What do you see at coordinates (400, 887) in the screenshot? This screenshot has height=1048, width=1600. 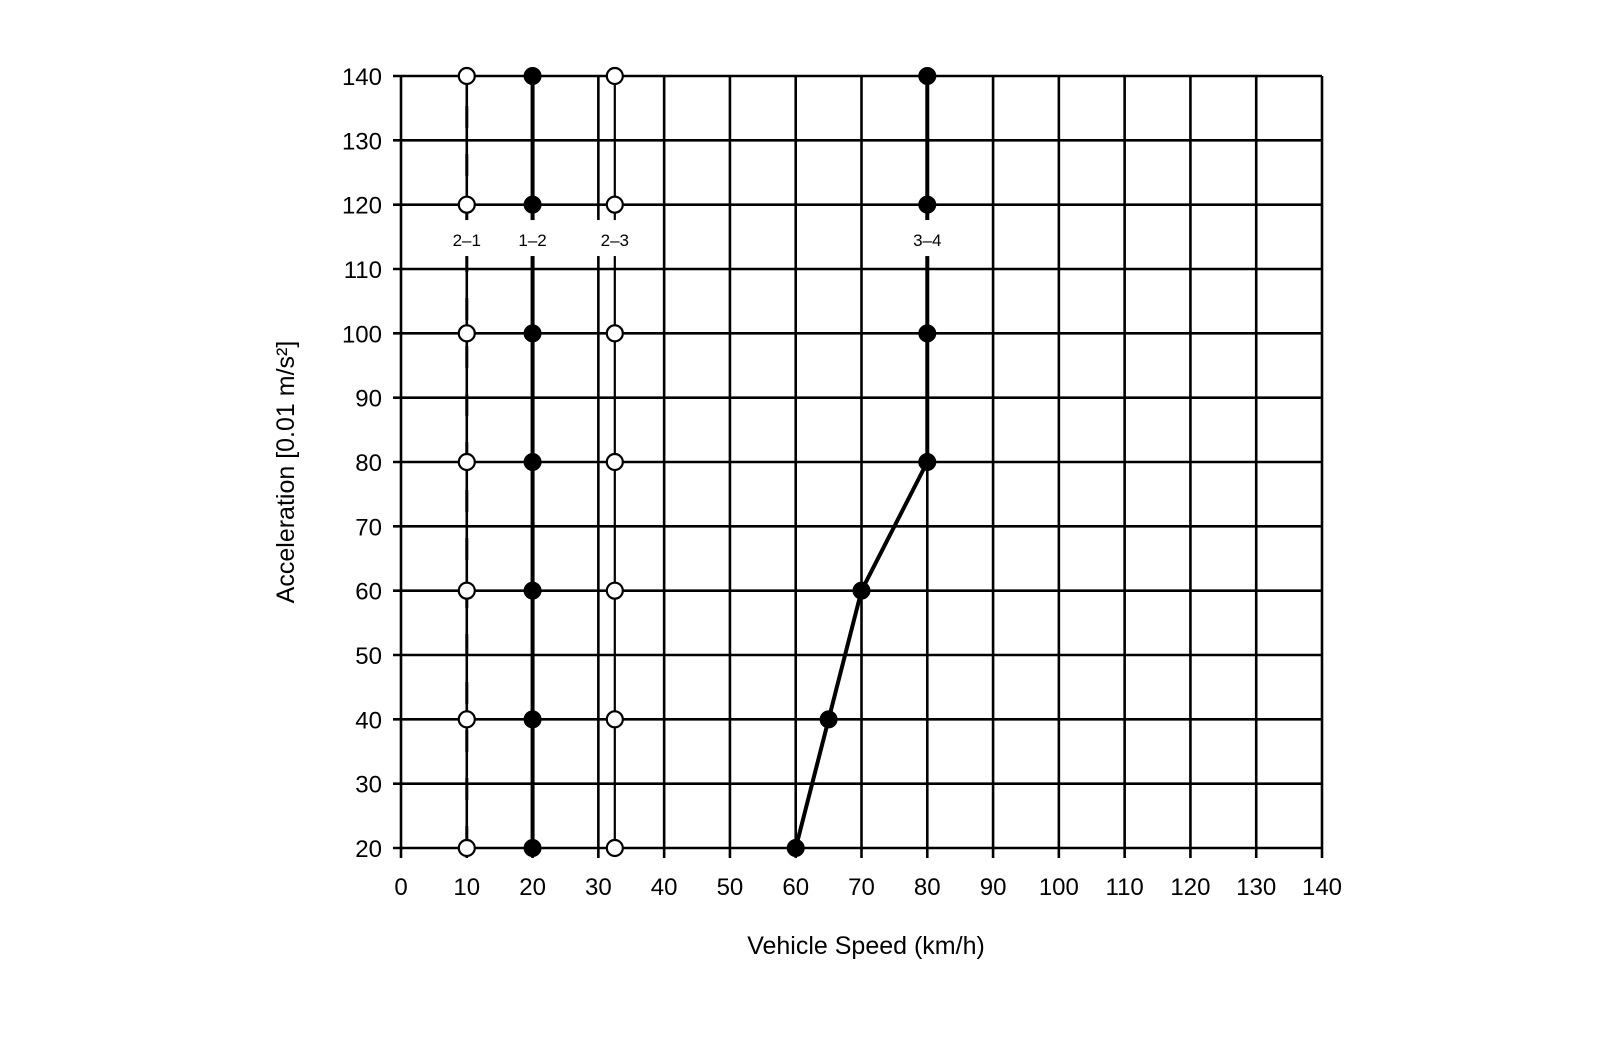 I see `x-tick-label: 0` at bounding box center [400, 887].